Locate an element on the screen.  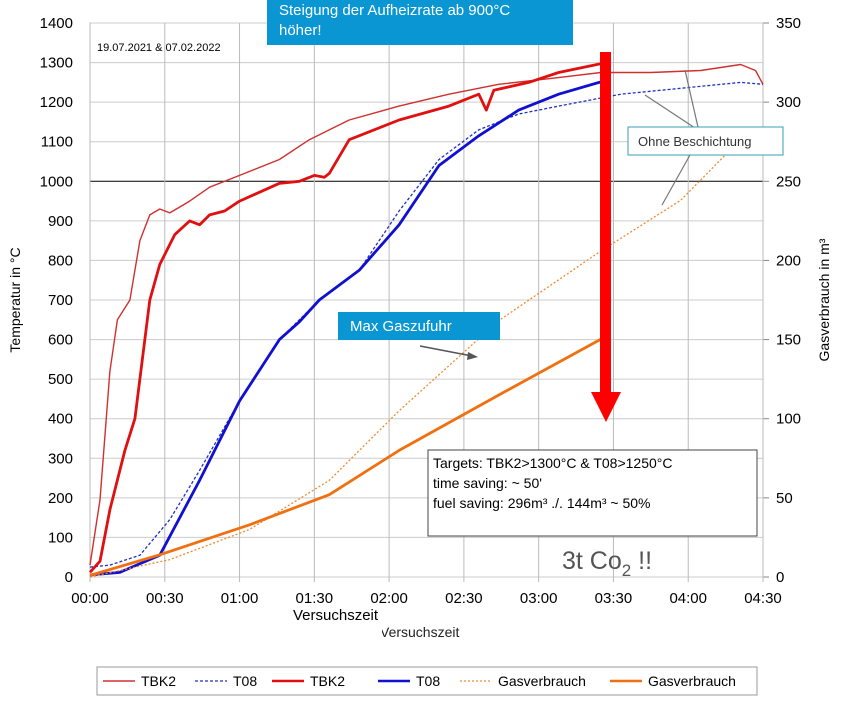
y-axis-label: Temperatur in °C is located at coordinates (15, 299).